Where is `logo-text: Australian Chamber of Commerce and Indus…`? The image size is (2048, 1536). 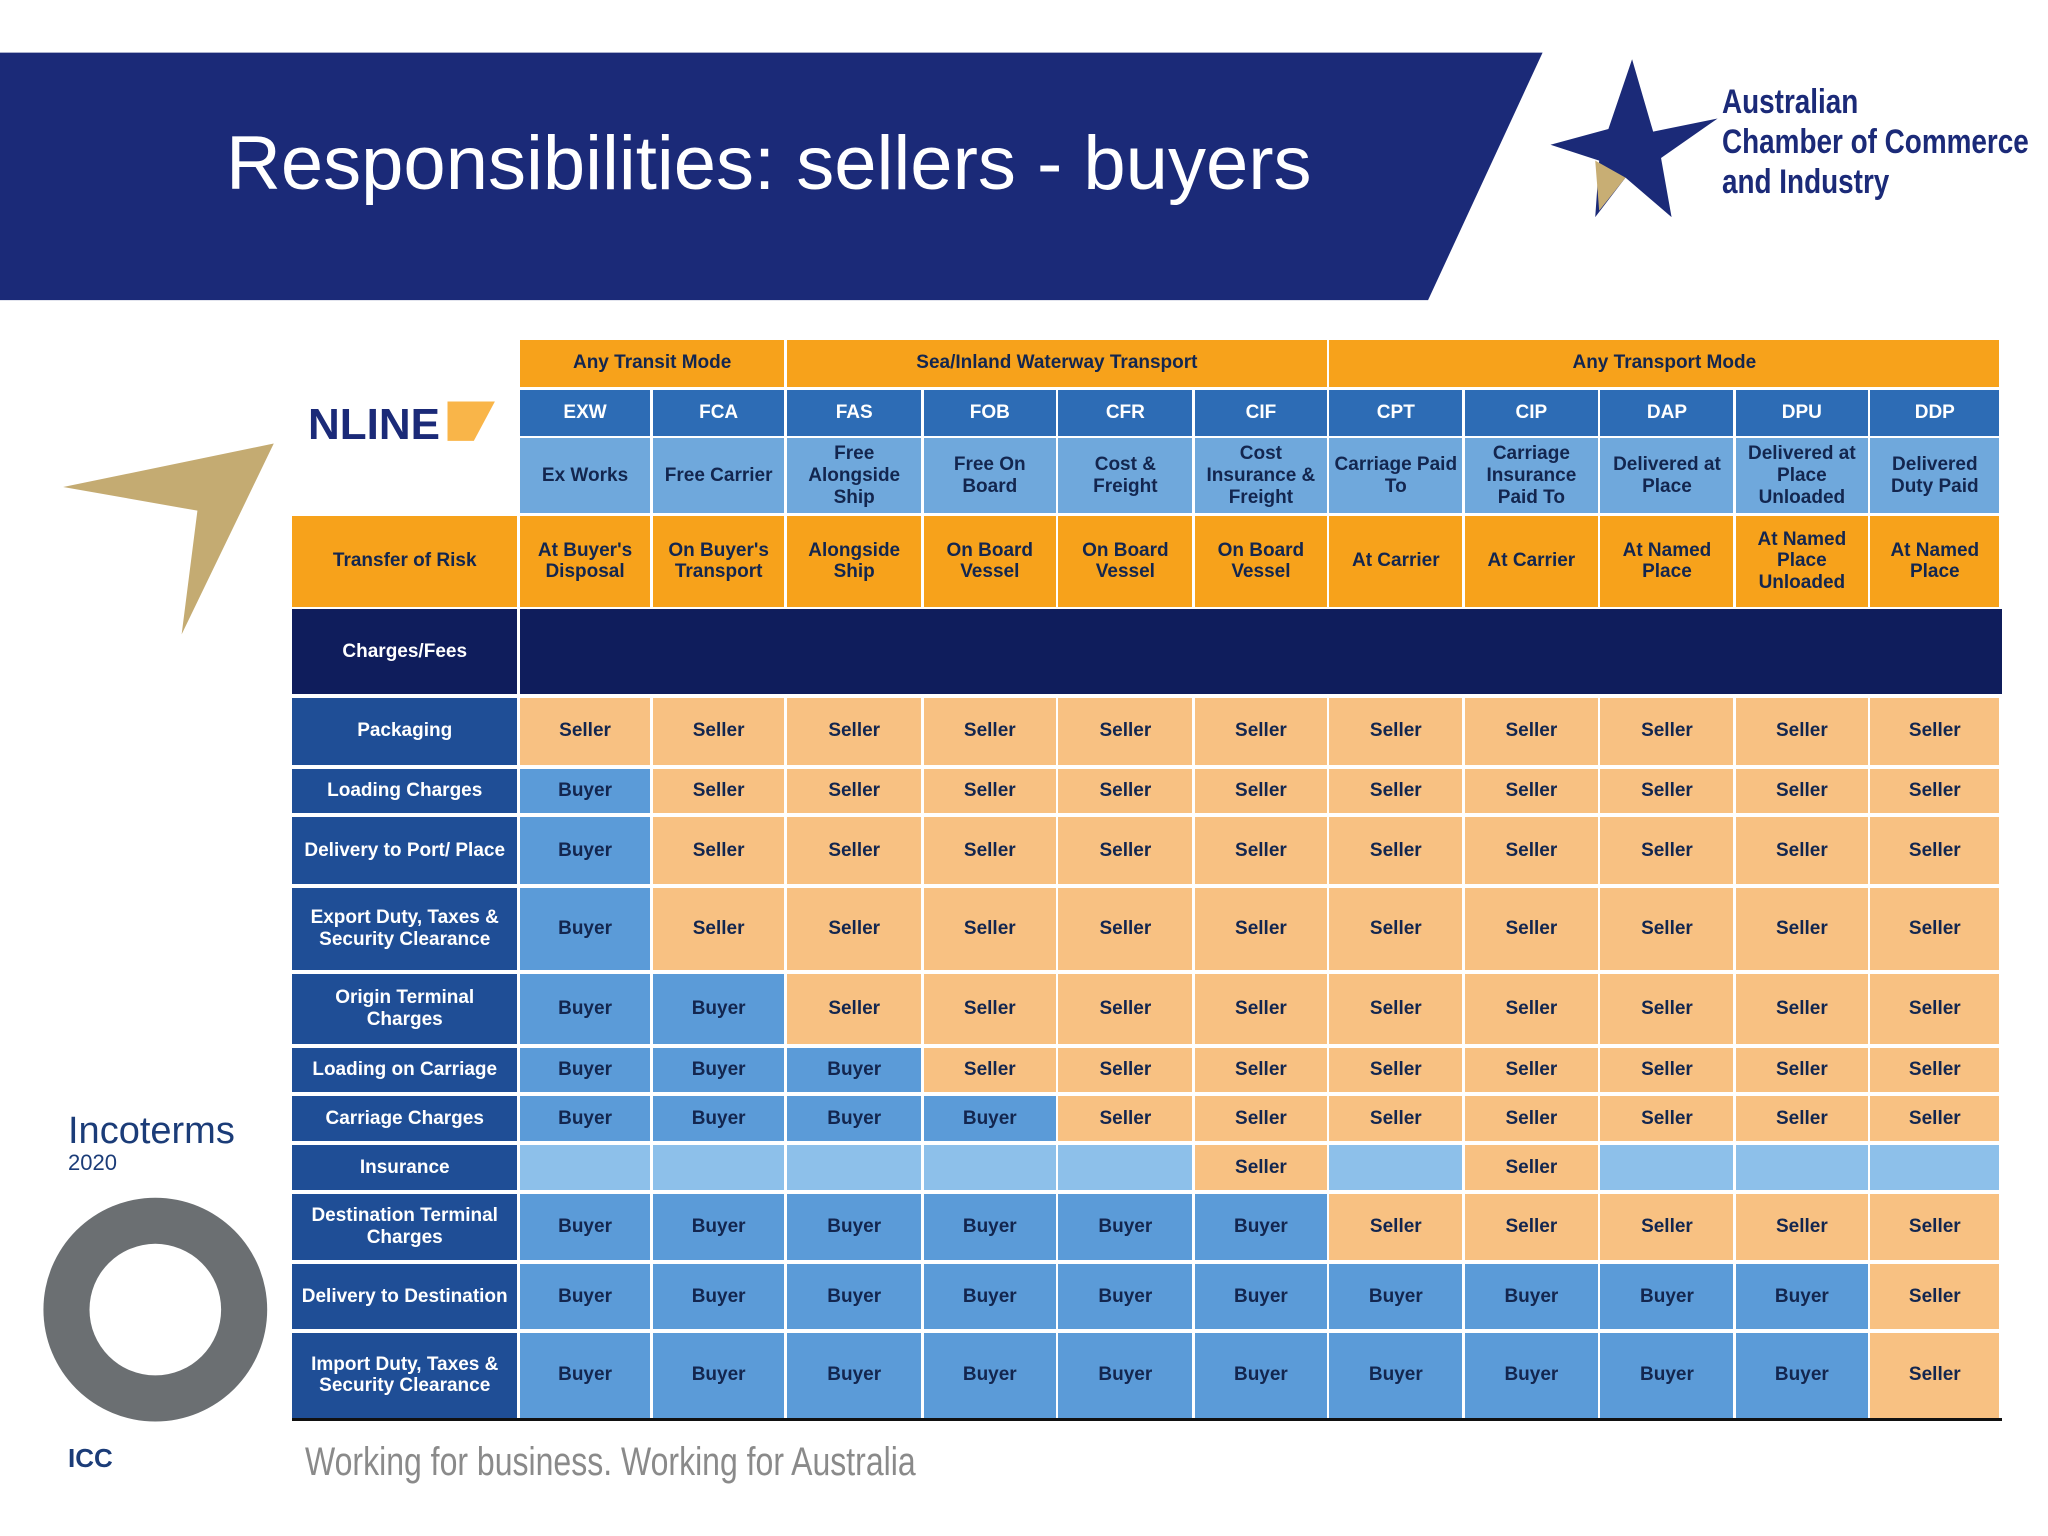 logo-text: Australian Chamber of Commerce and Indus… is located at coordinates (1875, 142).